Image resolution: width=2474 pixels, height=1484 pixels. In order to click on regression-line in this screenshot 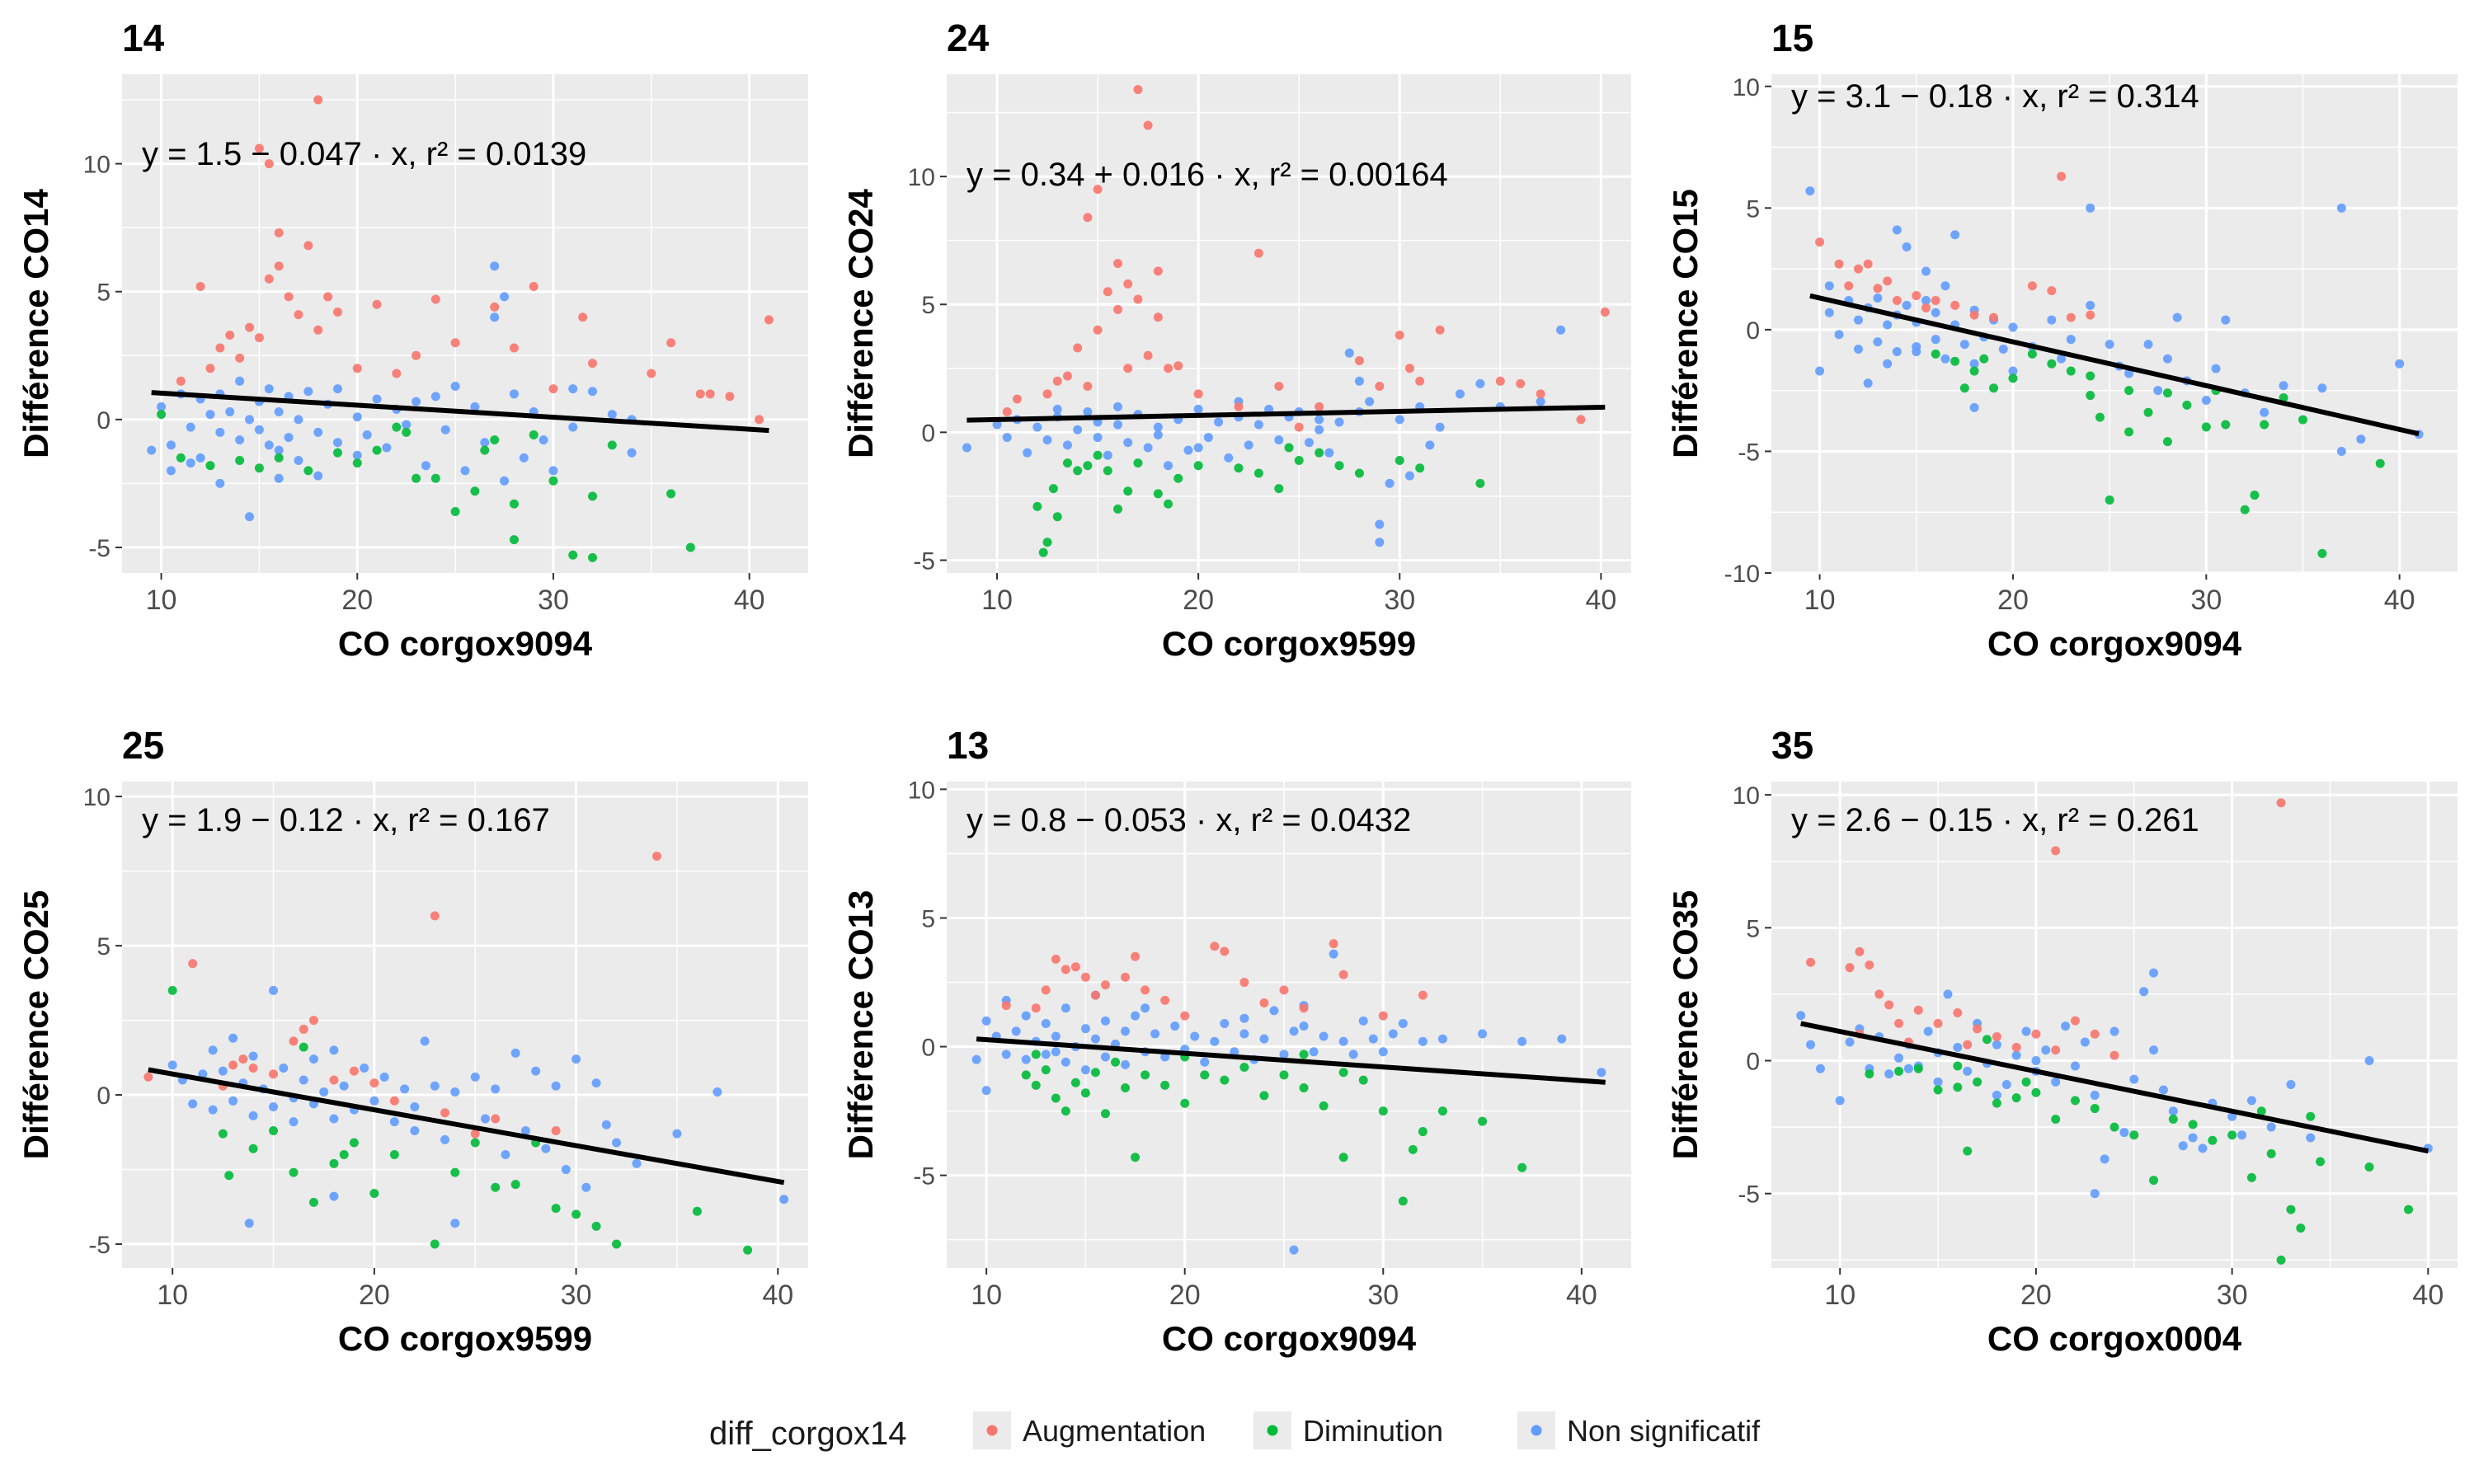, I will do `click(460, 412)`.